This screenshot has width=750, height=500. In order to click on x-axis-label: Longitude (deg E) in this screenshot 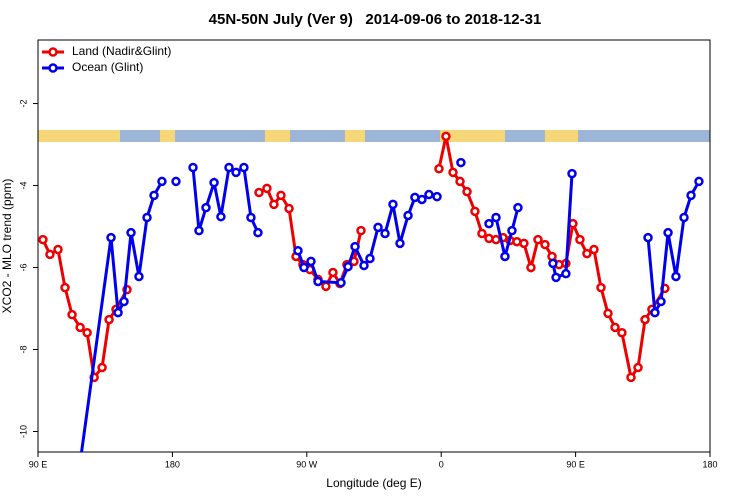, I will do `click(373, 483)`.